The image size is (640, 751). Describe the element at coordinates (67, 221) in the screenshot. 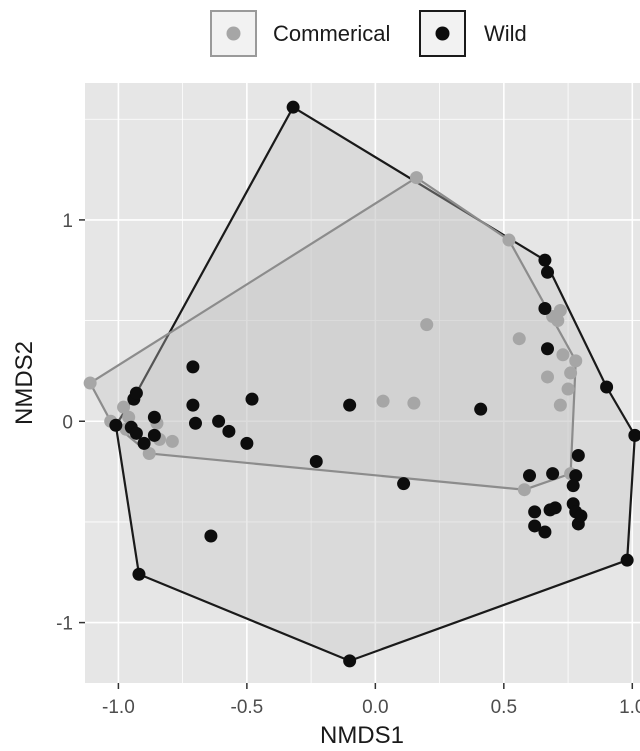

I see `y-tick-label: 1` at that location.